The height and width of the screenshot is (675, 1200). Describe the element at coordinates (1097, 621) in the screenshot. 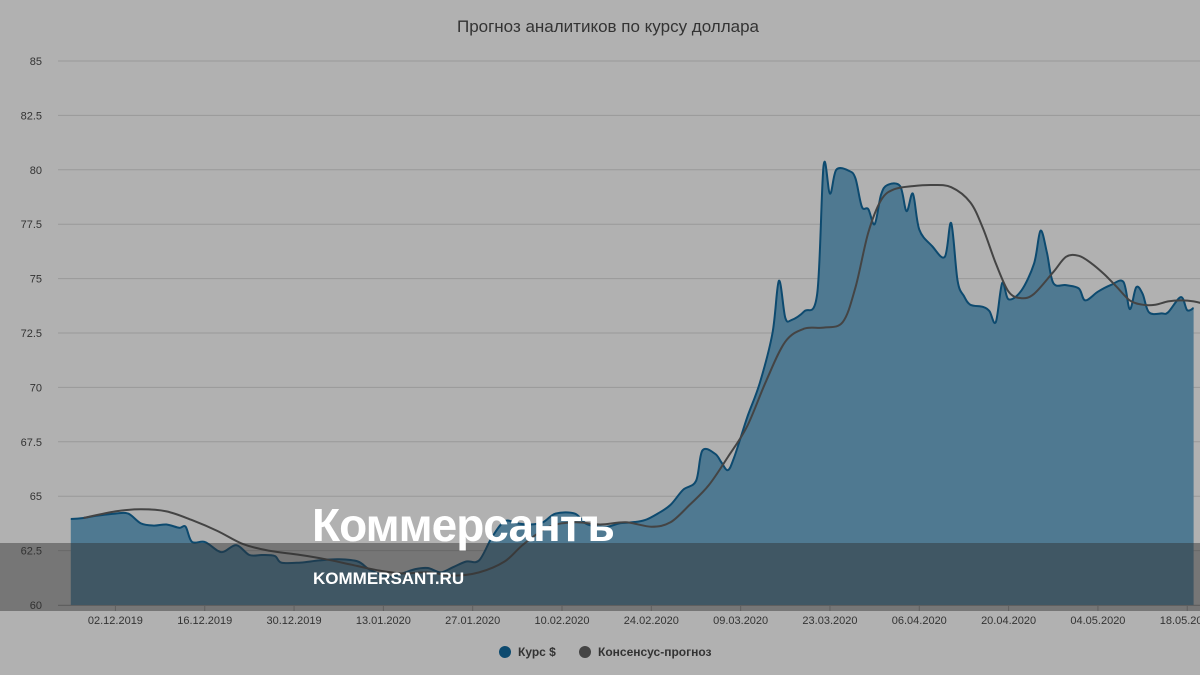

I see `x-tick-label: 04.05.2020` at that location.